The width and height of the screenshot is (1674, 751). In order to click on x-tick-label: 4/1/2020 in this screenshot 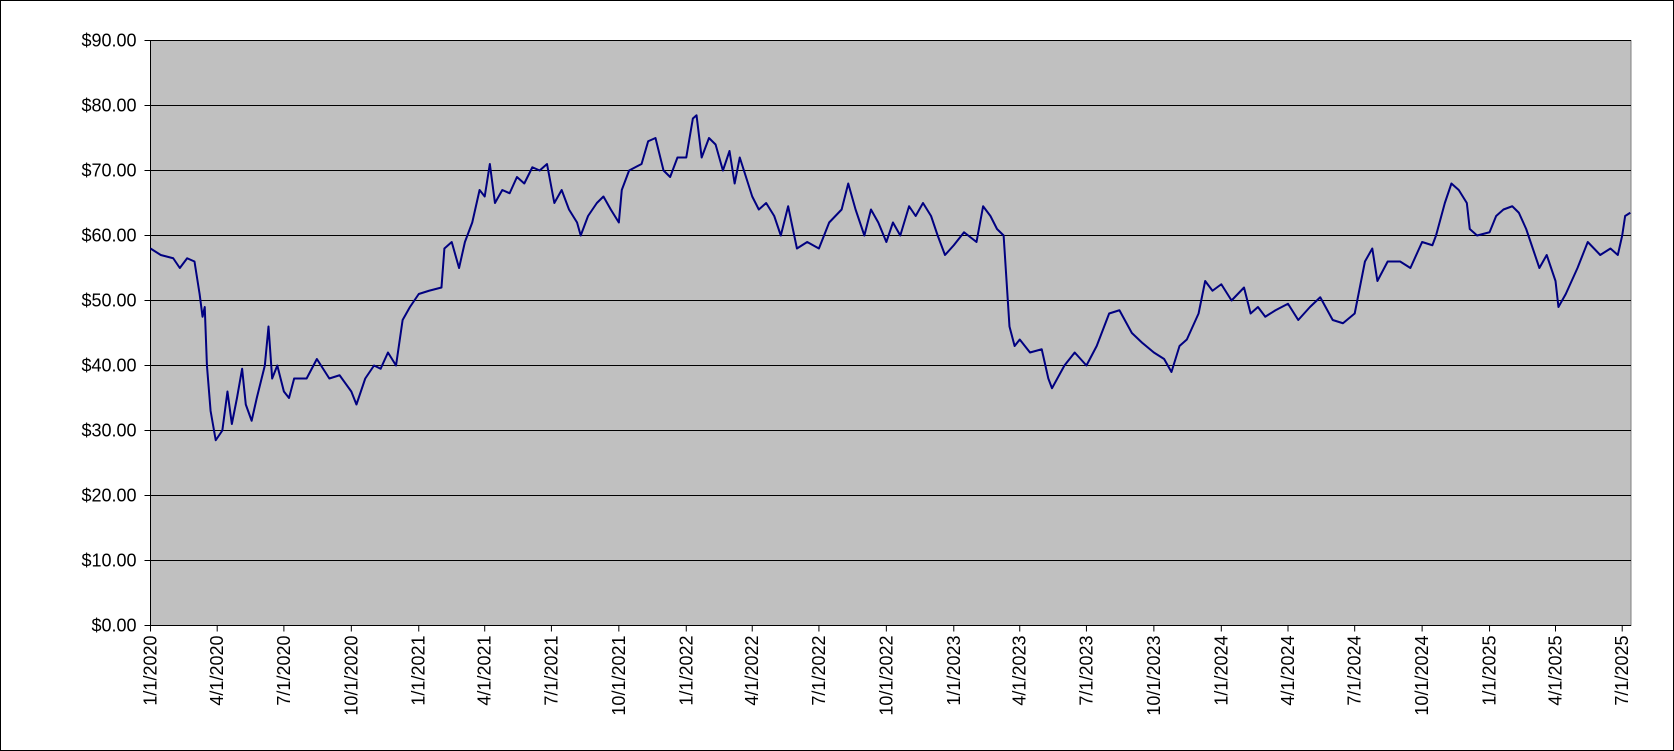, I will do `click(217, 671)`.